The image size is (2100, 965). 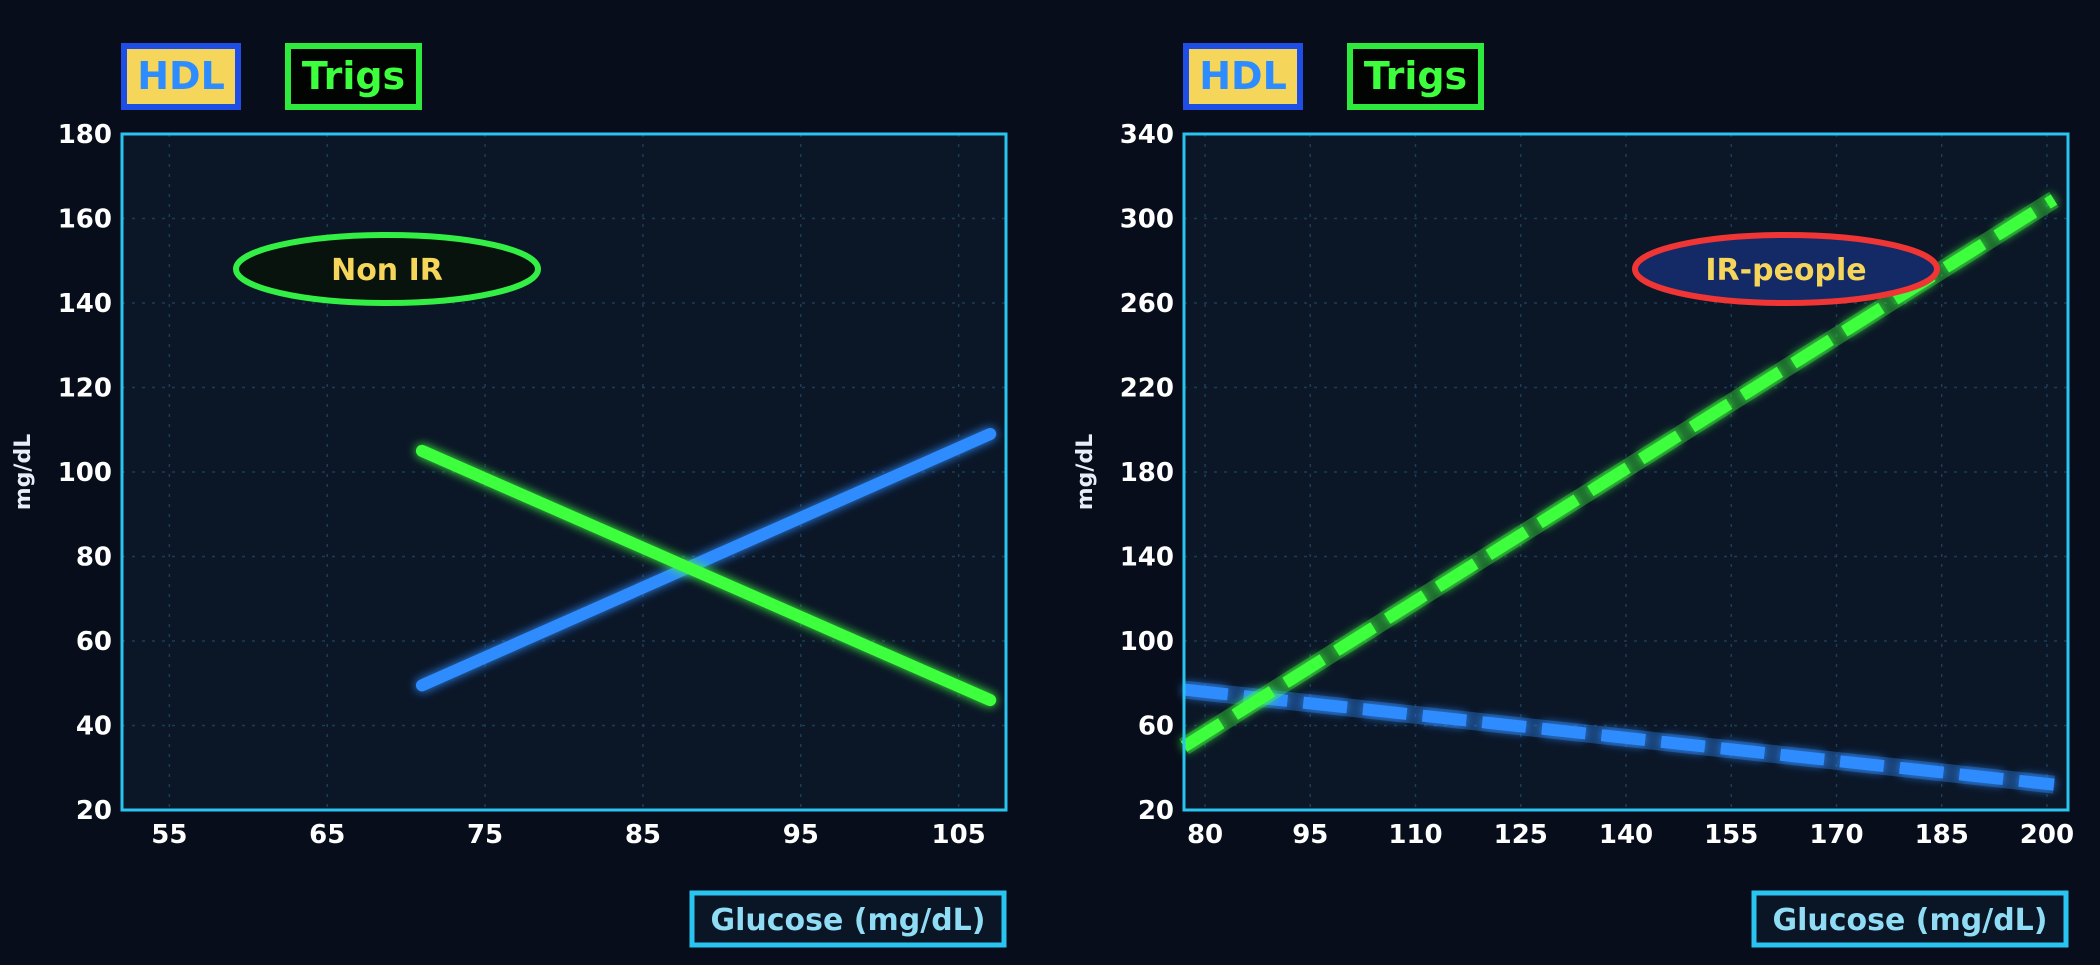 What do you see at coordinates (1942, 835) in the screenshot?
I see `x-tick-label: 185` at bounding box center [1942, 835].